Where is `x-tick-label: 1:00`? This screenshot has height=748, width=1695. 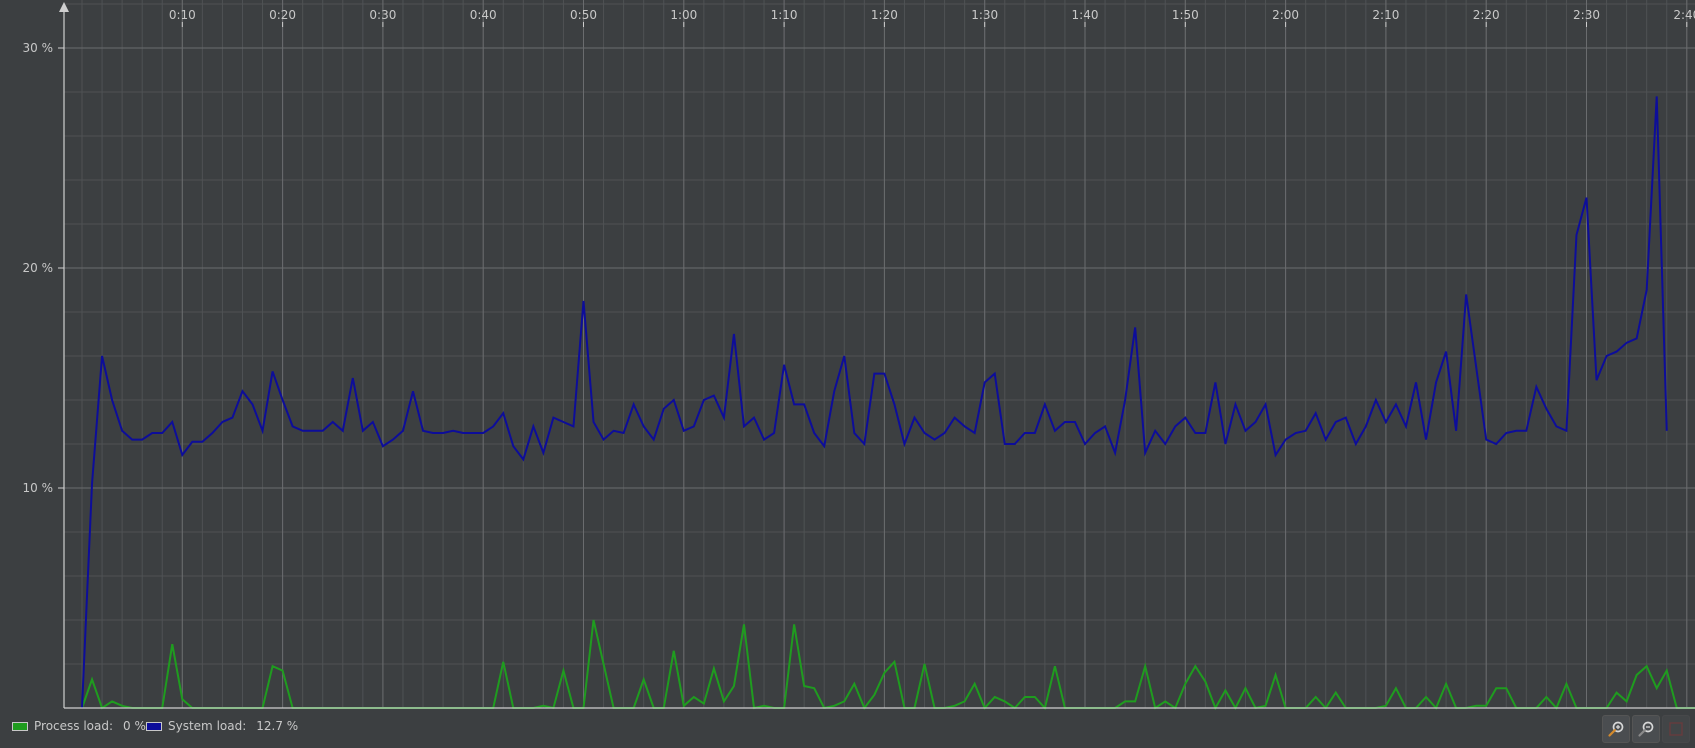
x-tick-label: 1:00 is located at coordinates (683, 15).